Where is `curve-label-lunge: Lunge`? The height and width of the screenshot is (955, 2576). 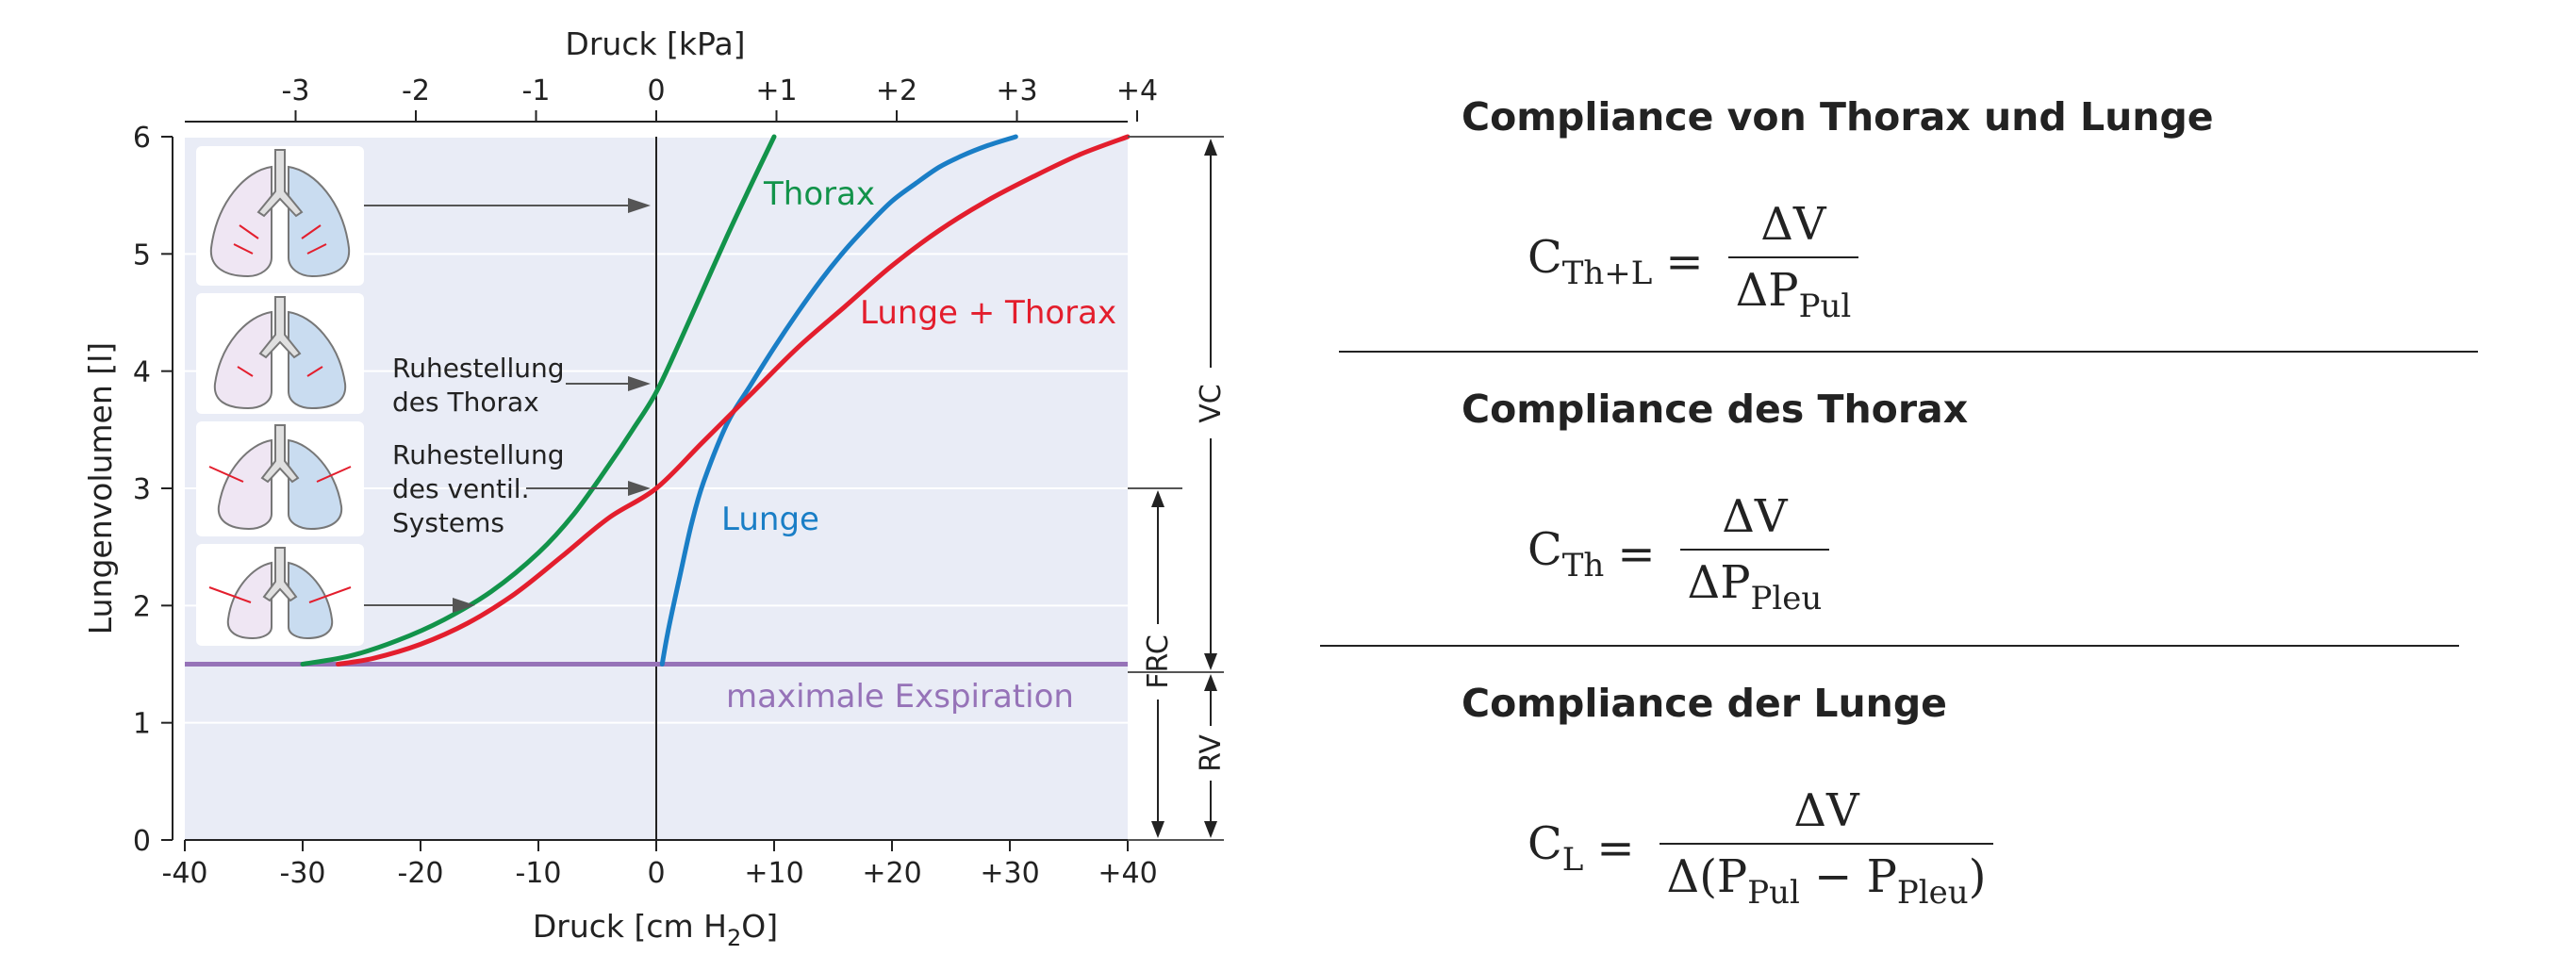
curve-label-lunge: Lunge is located at coordinates (770, 519).